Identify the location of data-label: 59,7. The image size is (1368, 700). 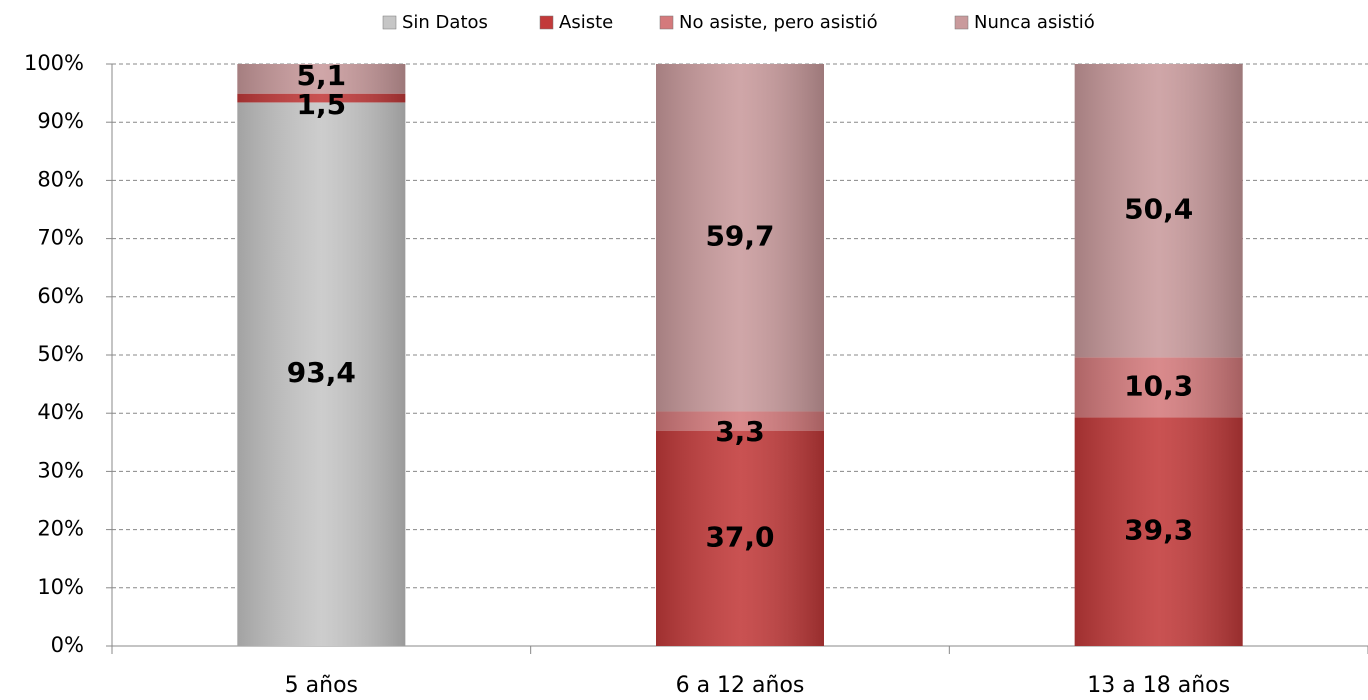
(739, 236).